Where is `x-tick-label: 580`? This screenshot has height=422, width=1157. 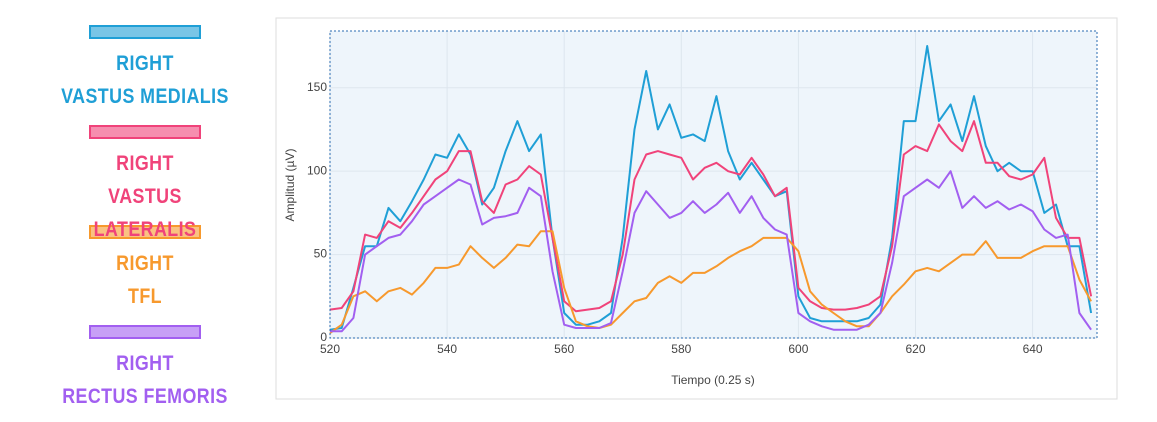 x-tick-label: 580 is located at coordinates (681, 349).